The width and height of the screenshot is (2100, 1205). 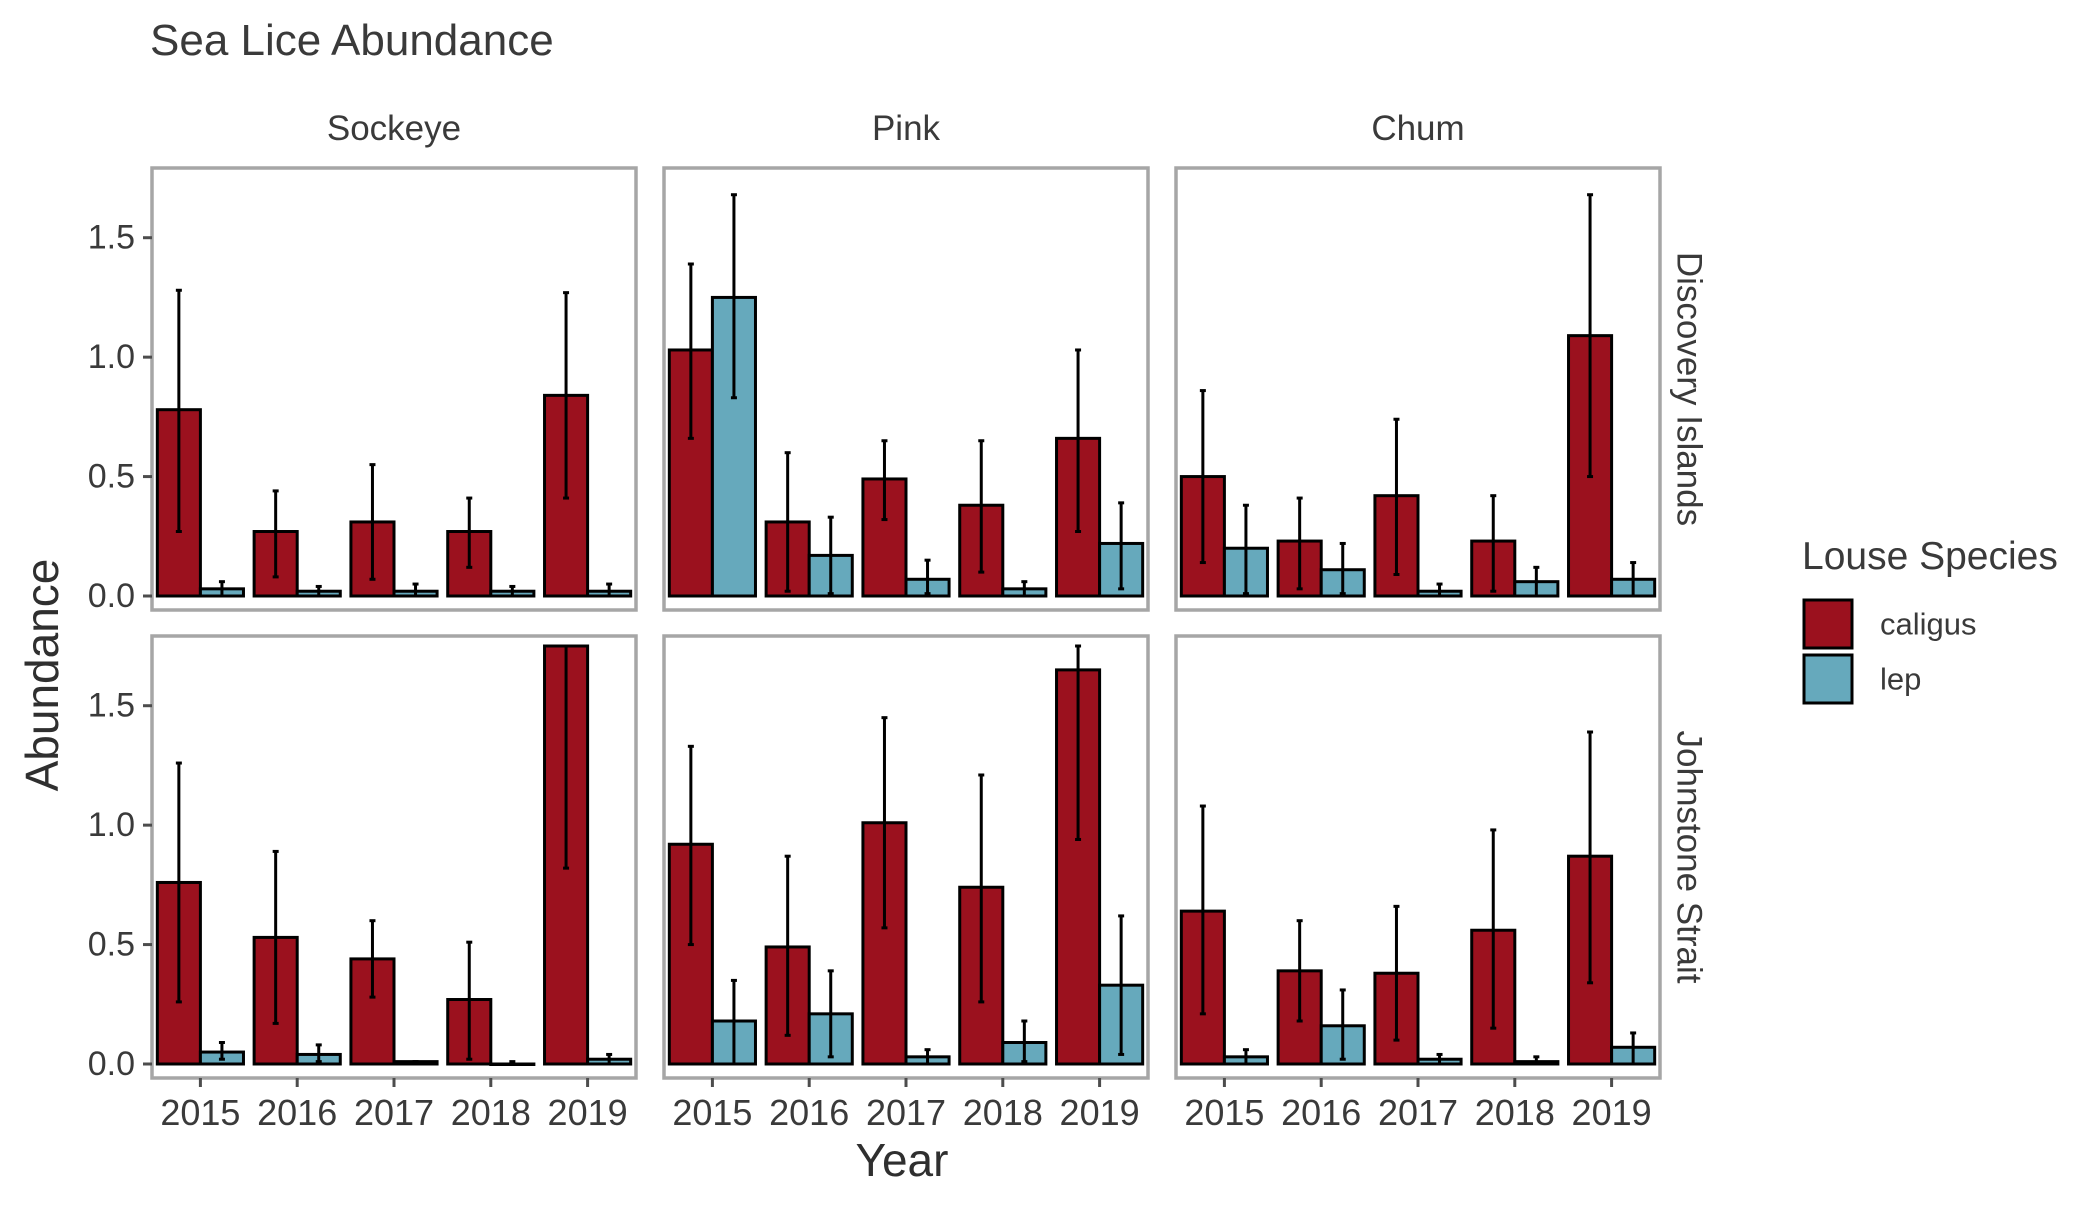 I want to click on facet-strip-pink: Pink, so click(x=906, y=128).